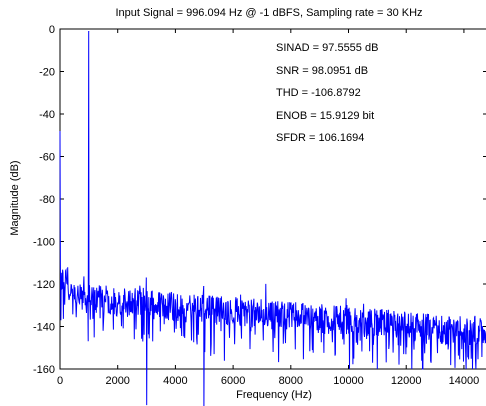 The width and height of the screenshot is (486, 406). What do you see at coordinates (464, 381) in the screenshot?
I see `x-tick-label-14000: 14000` at bounding box center [464, 381].